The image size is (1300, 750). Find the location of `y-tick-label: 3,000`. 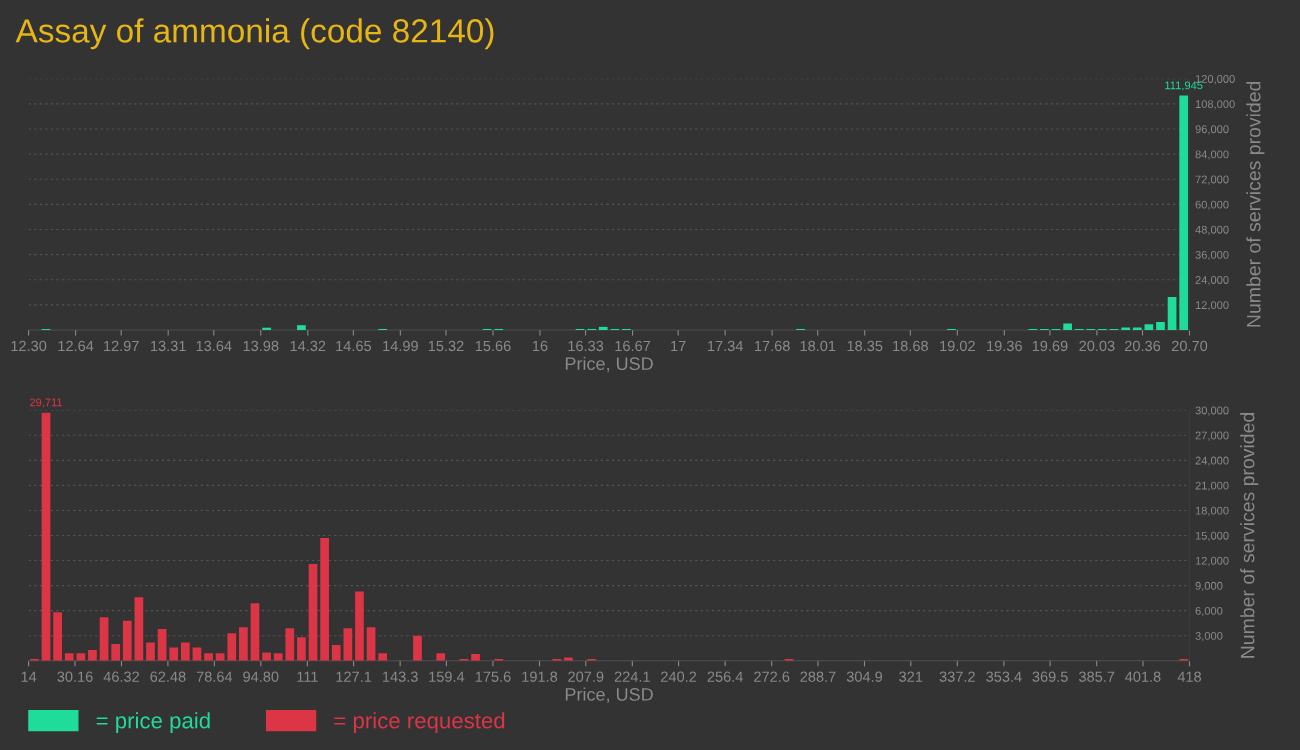

y-tick-label: 3,000 is located at coordinates (1209, 636).